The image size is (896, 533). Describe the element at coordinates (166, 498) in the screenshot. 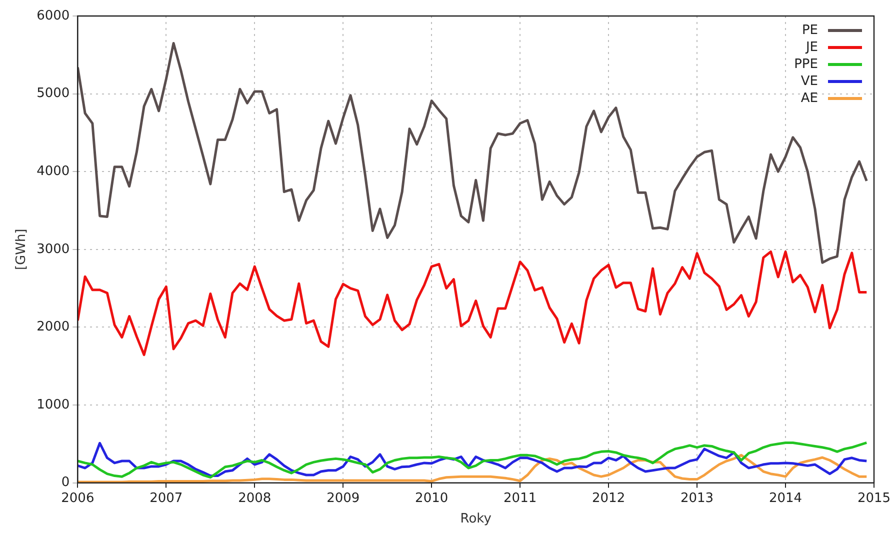

I see `x-tick-label: 2007` at that location.